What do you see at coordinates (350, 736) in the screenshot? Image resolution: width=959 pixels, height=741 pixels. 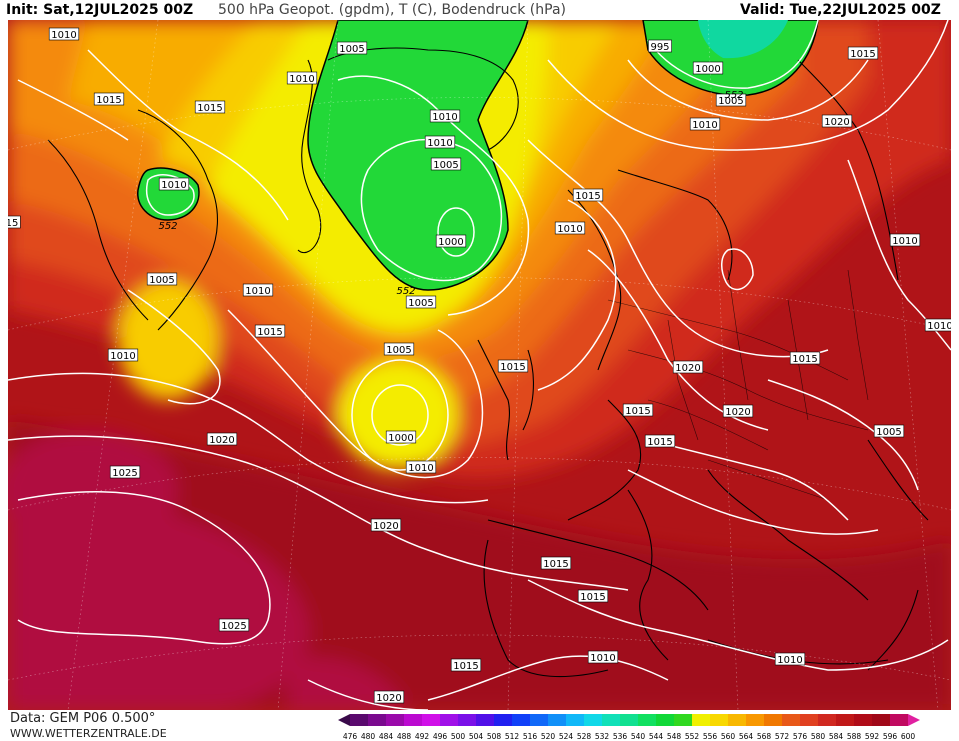 I see `scale-tick-label: 476` at bounding box center [350, 736].